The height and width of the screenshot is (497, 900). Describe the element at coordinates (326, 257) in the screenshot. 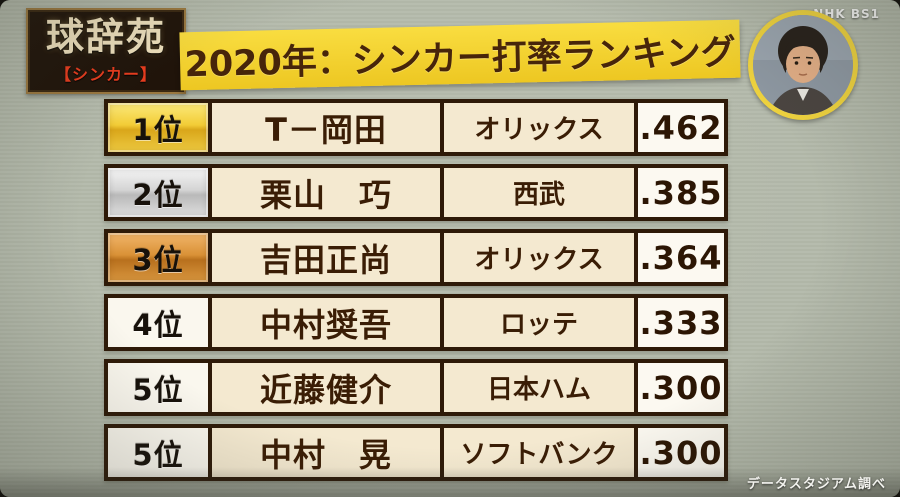

I see `player-cell: 吉田正尚` at that location.